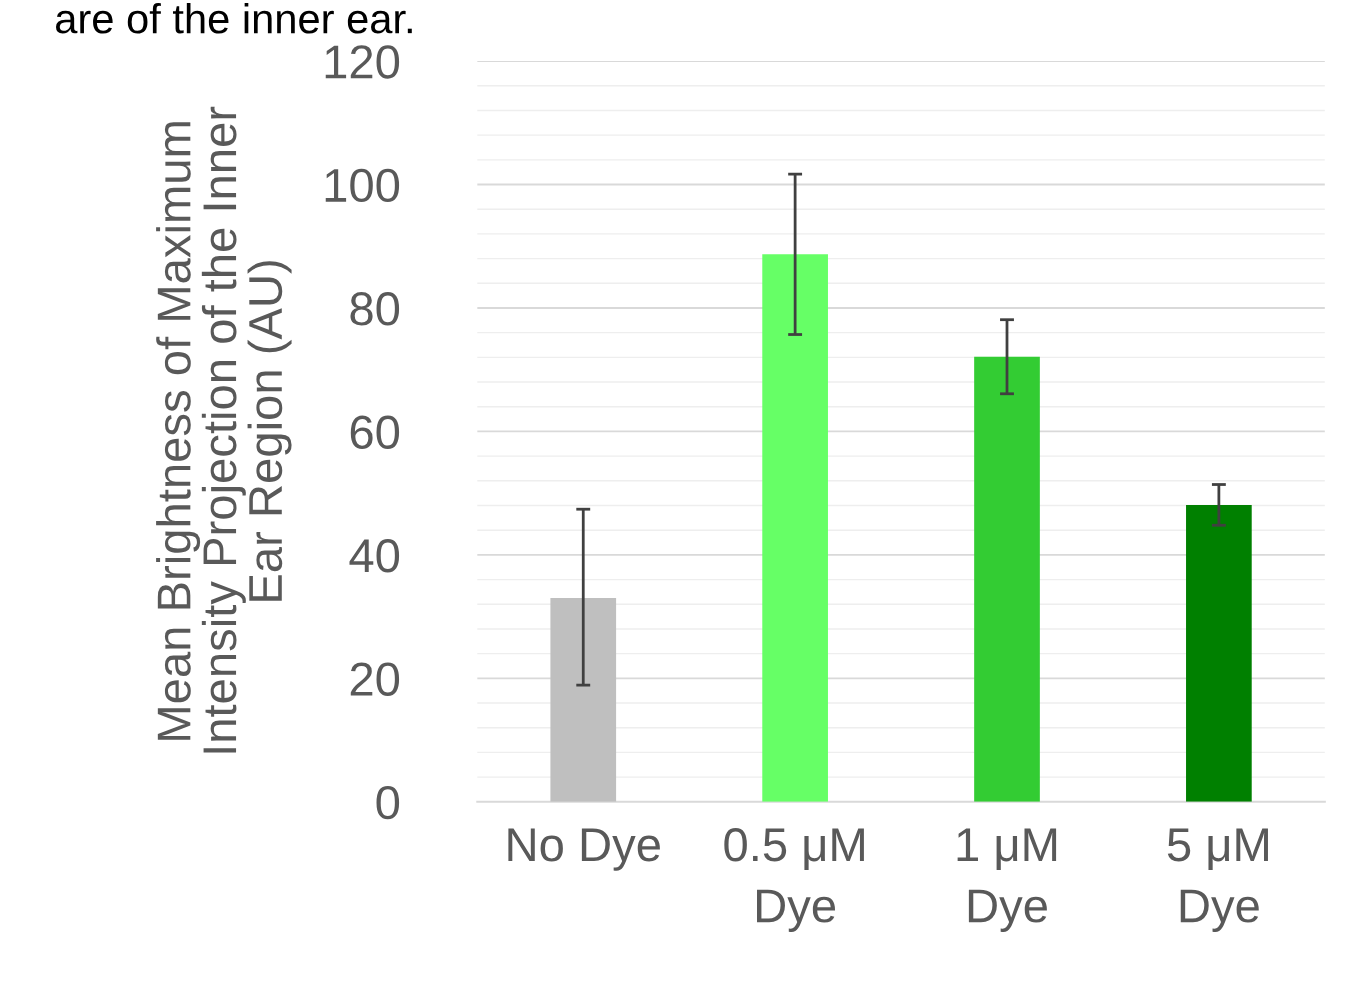 This screenshot has height=985, width=1356. I want to click on y-tick-label: 20, so click(375, 679).